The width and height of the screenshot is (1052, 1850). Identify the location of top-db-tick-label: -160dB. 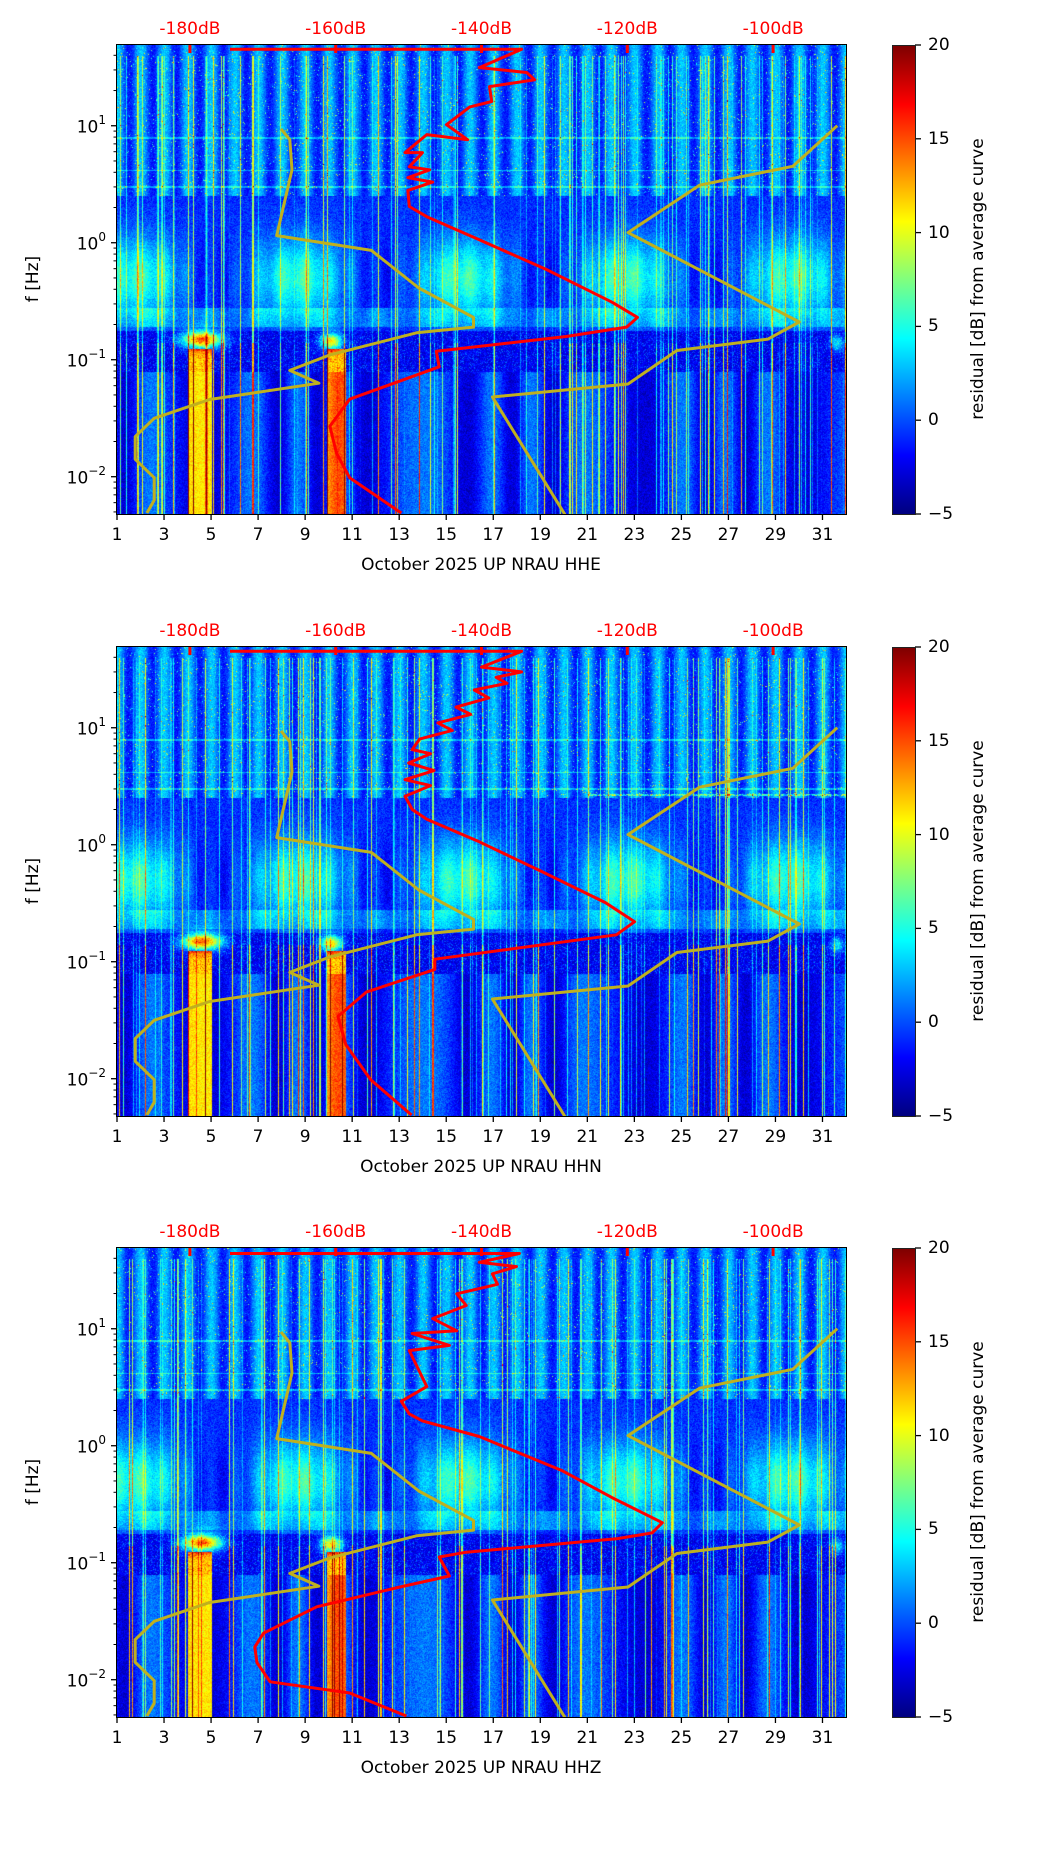
(336, 631).